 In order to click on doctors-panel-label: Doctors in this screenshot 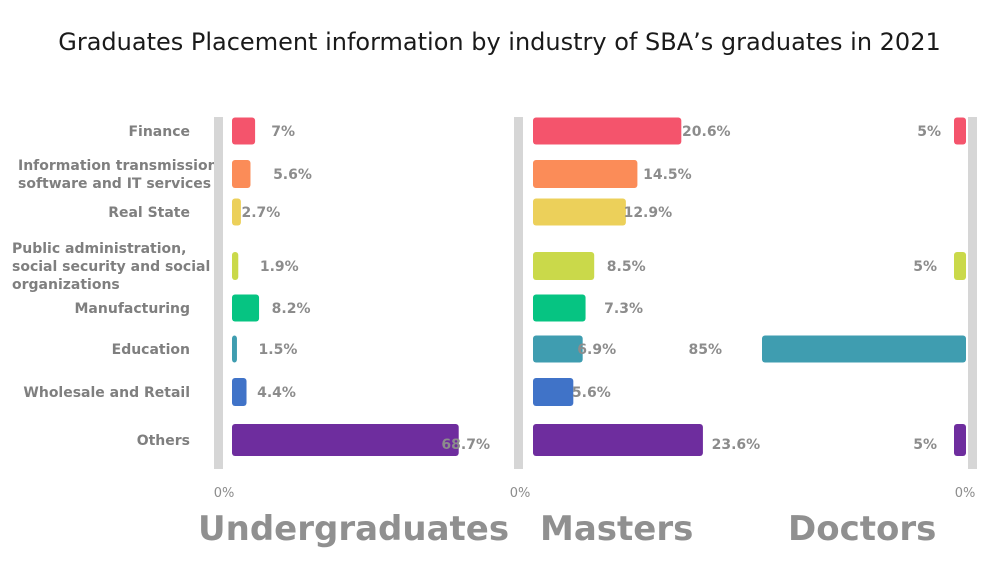, I will do `click(862, 529)`.